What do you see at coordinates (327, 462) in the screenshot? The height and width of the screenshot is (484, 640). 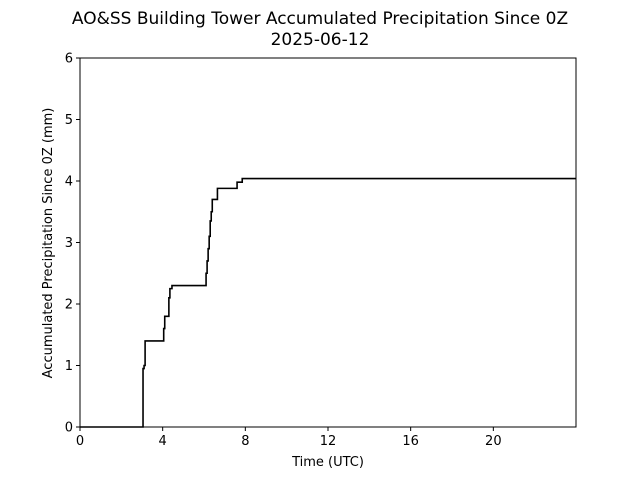 I see `x-axis-label: Time (UTC)` at bounding box center [327, 462].